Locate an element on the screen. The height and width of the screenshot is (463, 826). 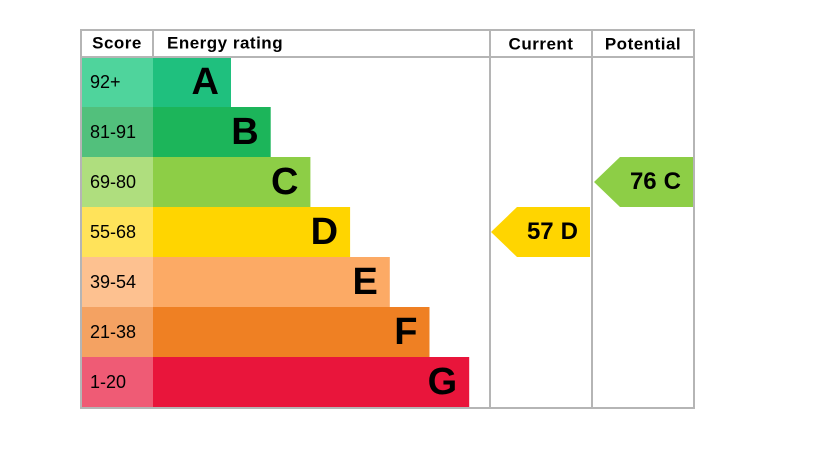
arrow-rating: C is located at coordinates (672, 181).